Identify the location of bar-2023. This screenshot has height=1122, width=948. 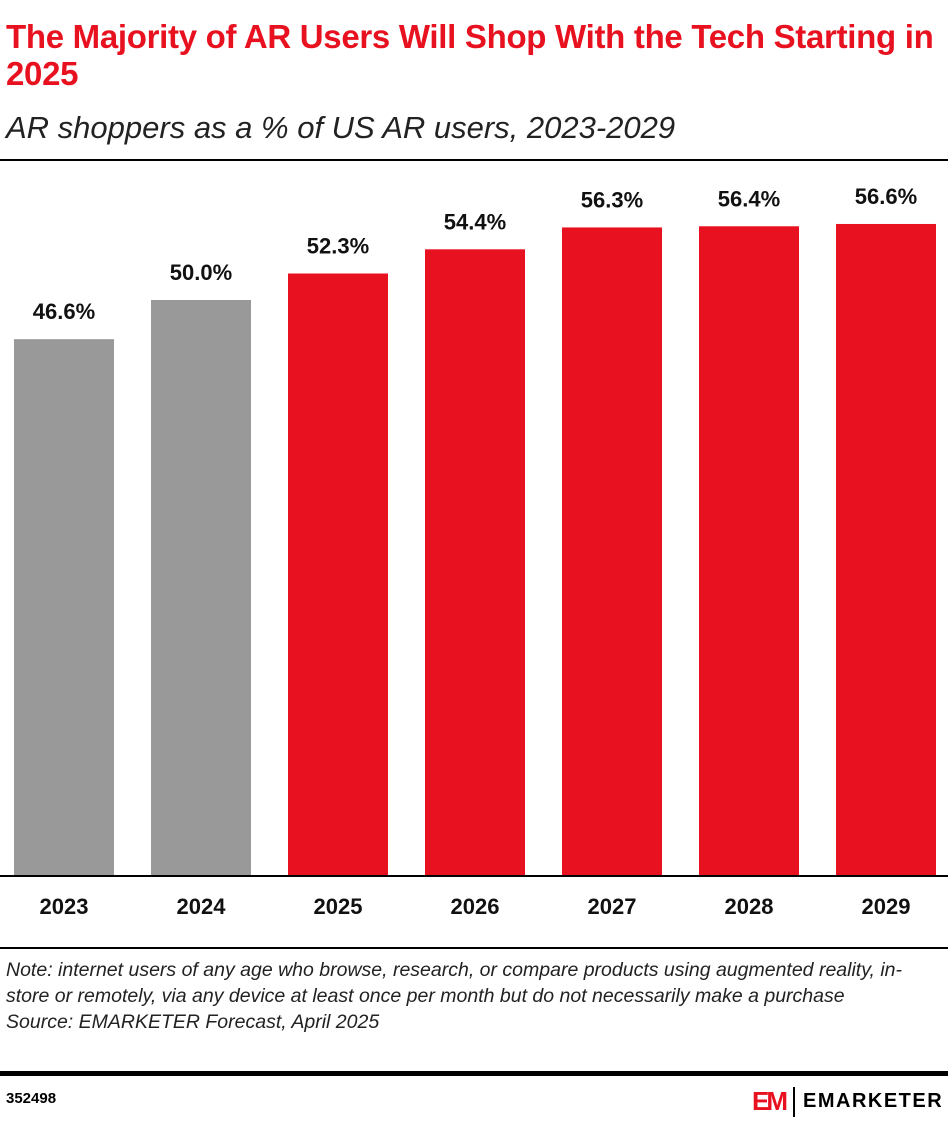
(64, 608).